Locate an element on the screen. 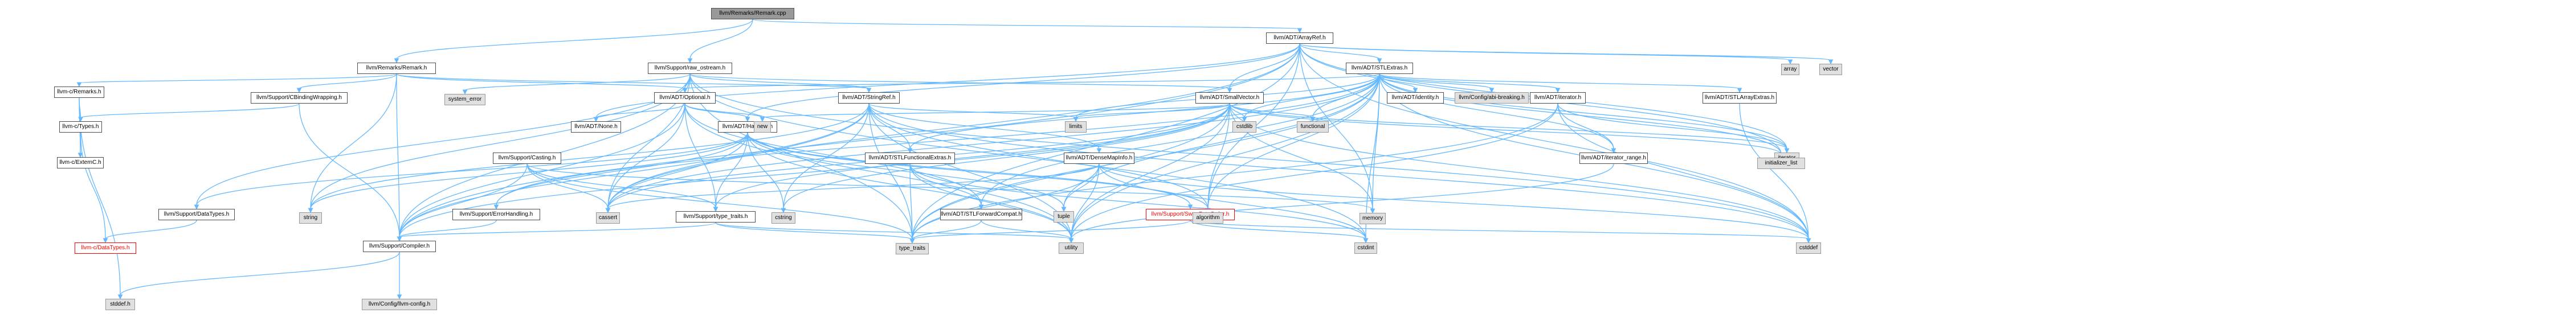 The width and height of the screenshot is (2576, 317). edge-arrayref-to-s-cassert is located at coordinates (954, 126).